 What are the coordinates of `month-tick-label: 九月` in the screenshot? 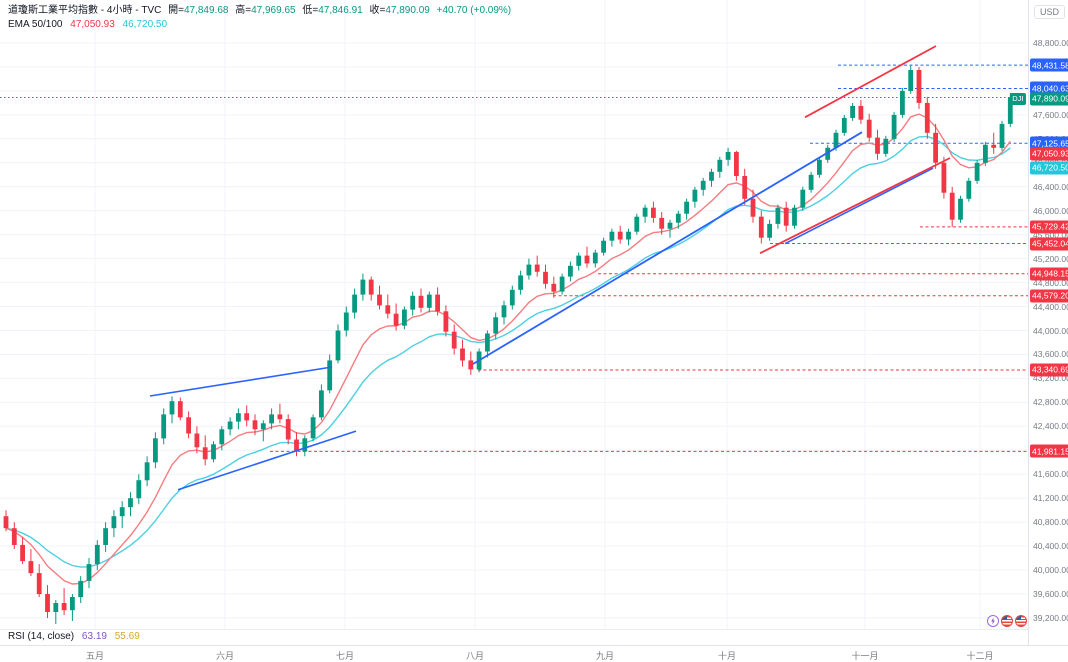 It's located at (605, 656).